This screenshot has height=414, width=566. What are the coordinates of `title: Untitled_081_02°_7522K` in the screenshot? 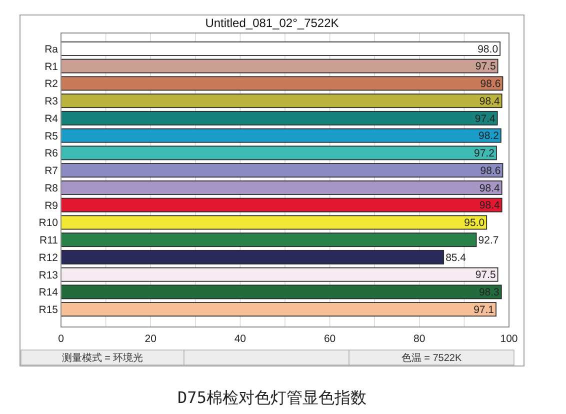 It's located at (272, 23).